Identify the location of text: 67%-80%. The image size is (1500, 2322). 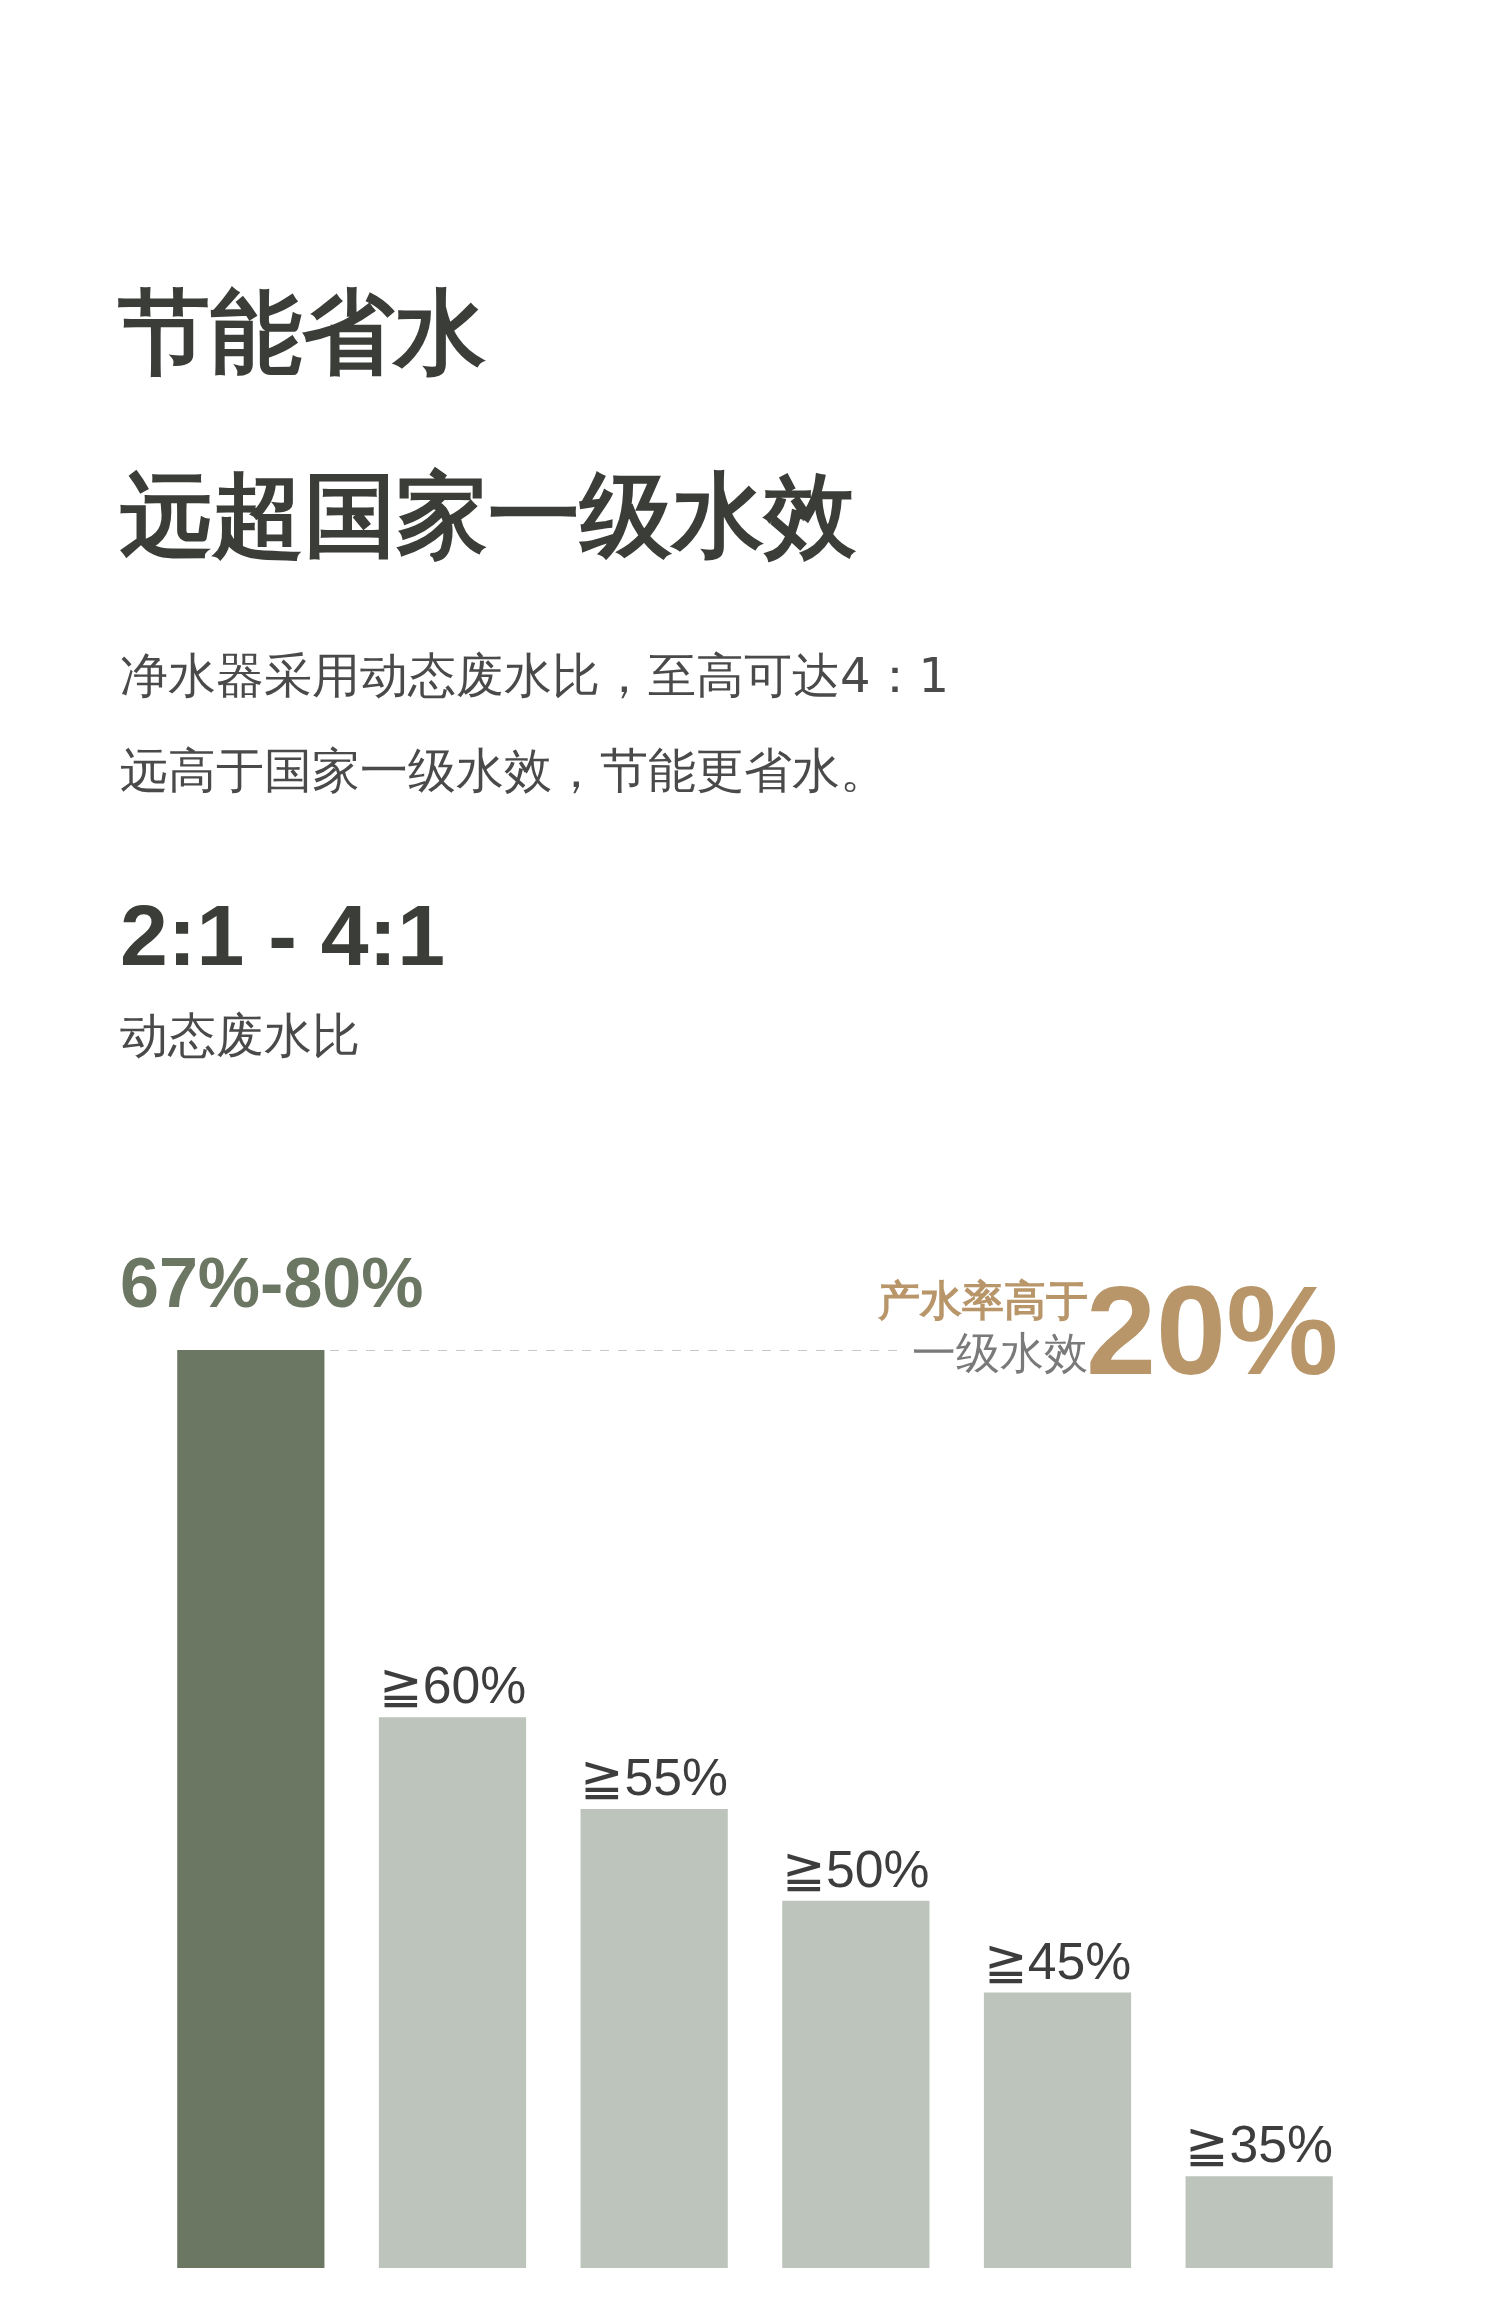
(272, 1283).